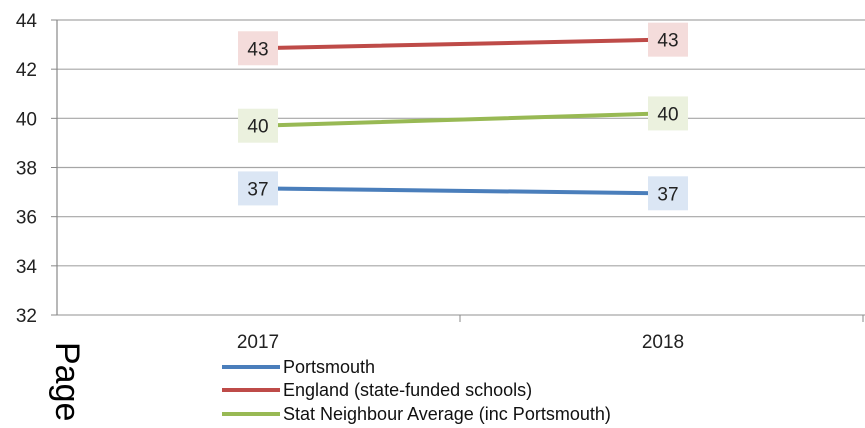 The height and width of the screenshot is (428, 865). Describe the element at coordinates (27, 267) in the screenshot. I see `y-tick-label: 34` at that location.